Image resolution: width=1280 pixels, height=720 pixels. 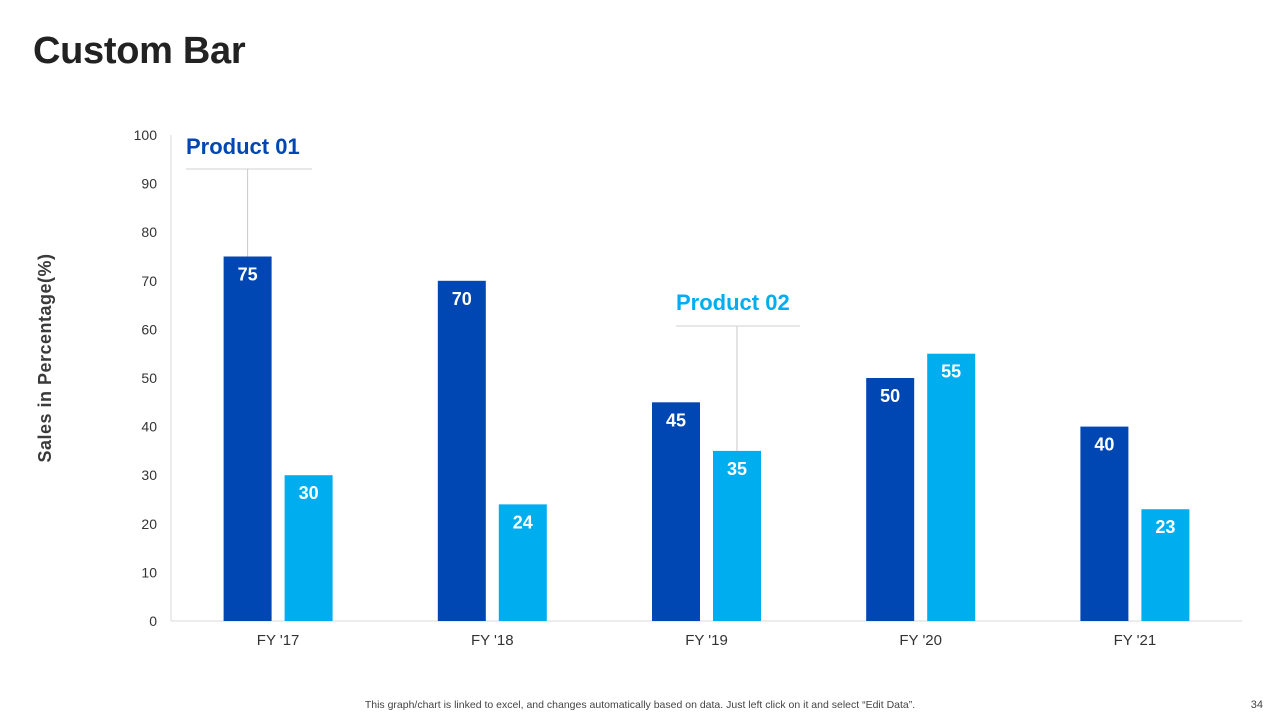 I want to click on bar-value-label: 30, so click(x=309, y=493).